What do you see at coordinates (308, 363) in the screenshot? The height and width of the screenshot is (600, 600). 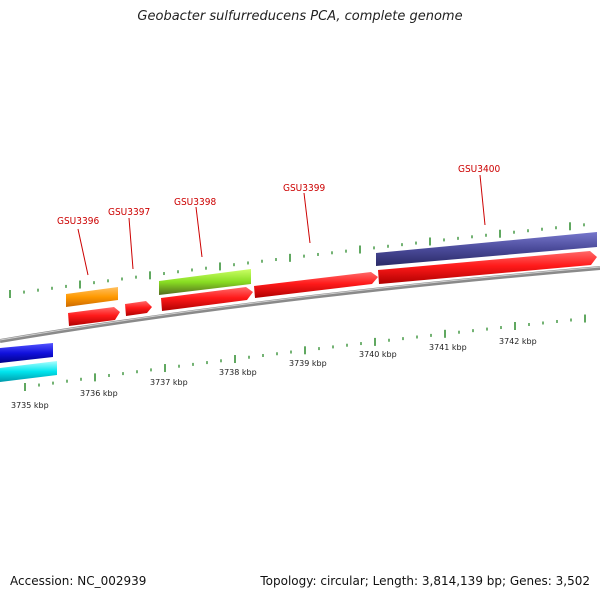 I see `kbp-label: 3739 kbp` at bounding box center [308, 363].